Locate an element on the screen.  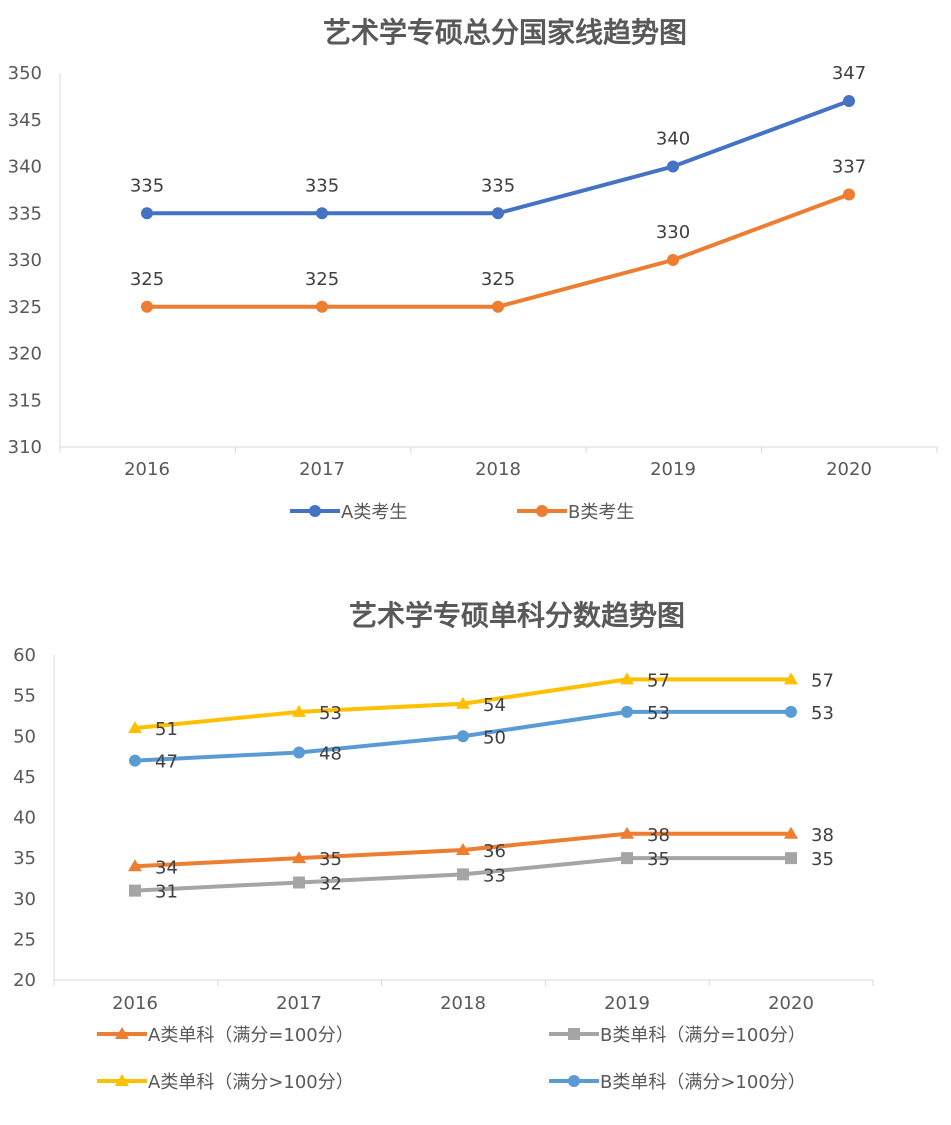
data-label: 36 is located at coordinates (494, 851).